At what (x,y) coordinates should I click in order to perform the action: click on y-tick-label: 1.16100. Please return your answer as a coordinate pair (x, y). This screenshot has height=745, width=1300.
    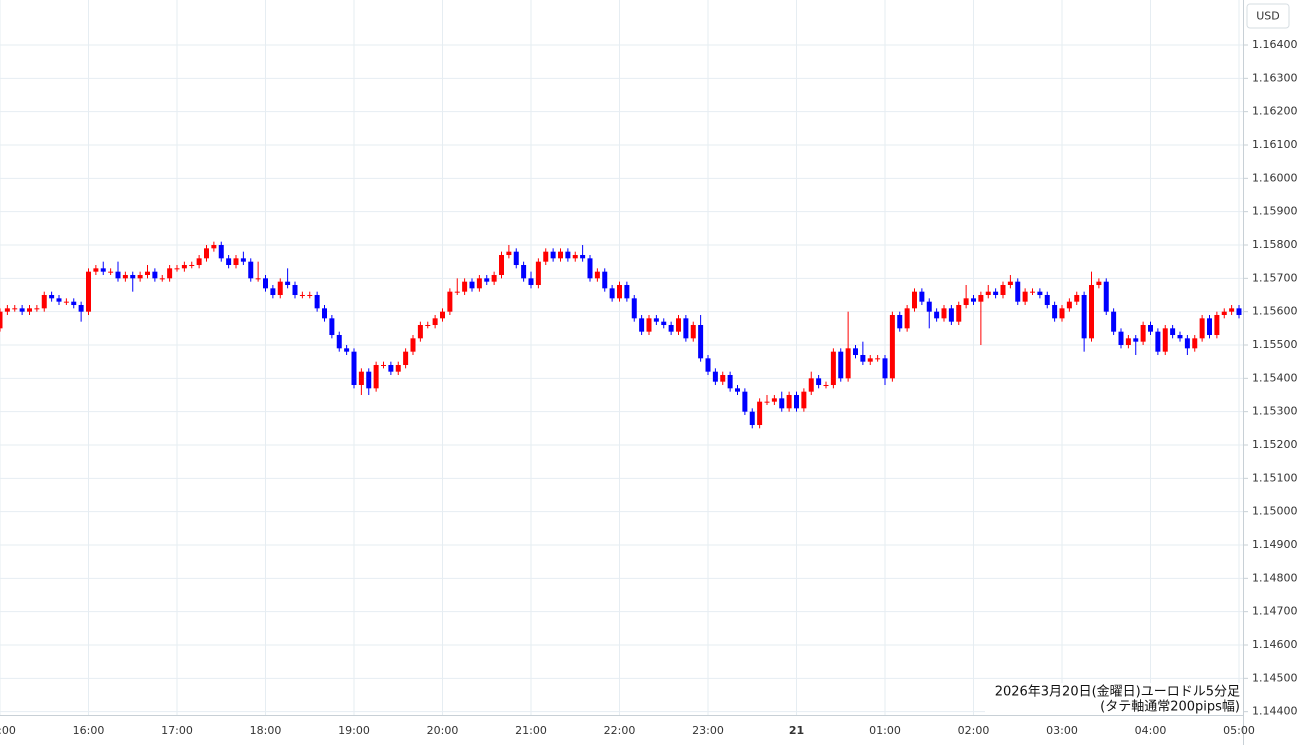
    Looking at the image, I should click on (1275, 144).